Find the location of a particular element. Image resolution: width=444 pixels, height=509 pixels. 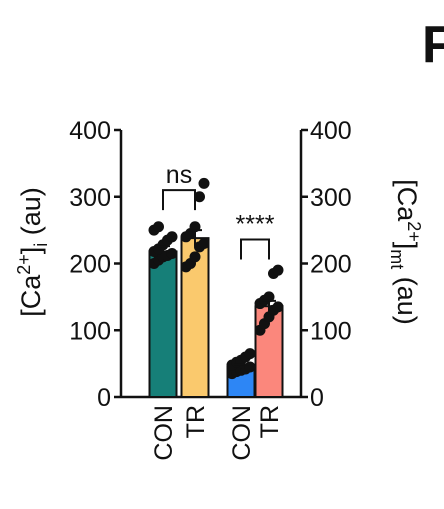

right-tick-label: 400 is located at coordinates (331, 131).